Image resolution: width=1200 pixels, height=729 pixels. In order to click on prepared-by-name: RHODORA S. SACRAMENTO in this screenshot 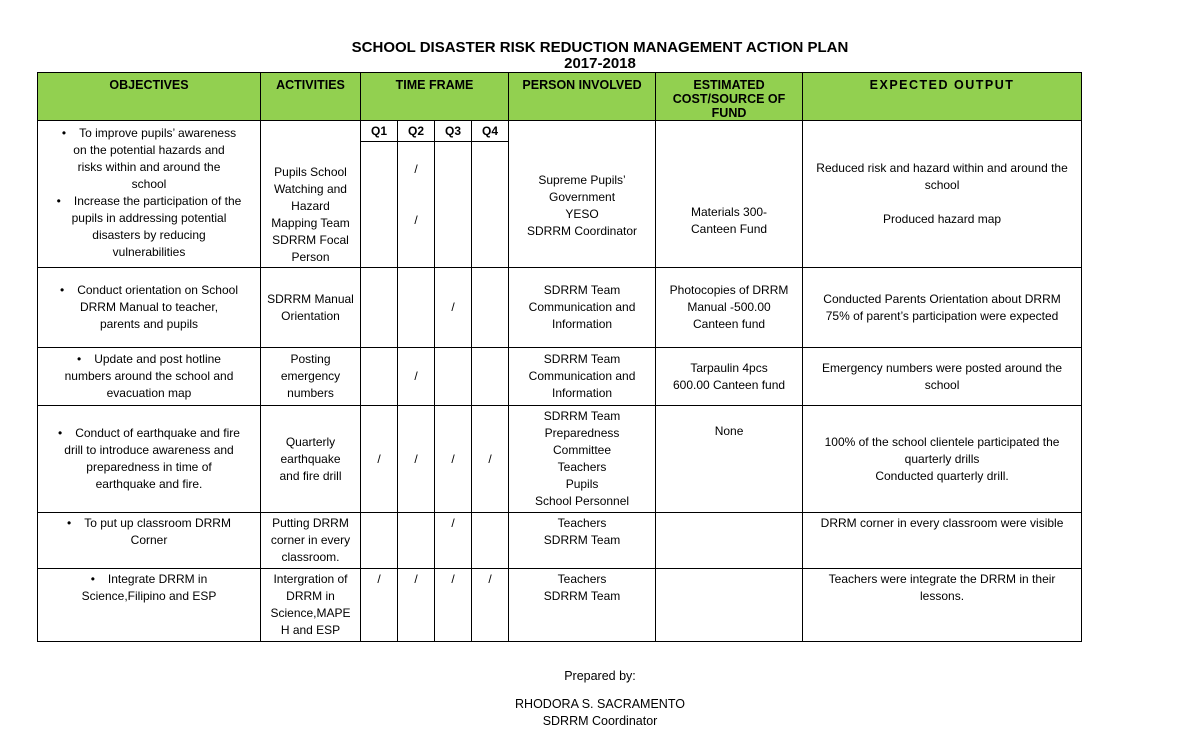, I will do `click(600, 704)`.